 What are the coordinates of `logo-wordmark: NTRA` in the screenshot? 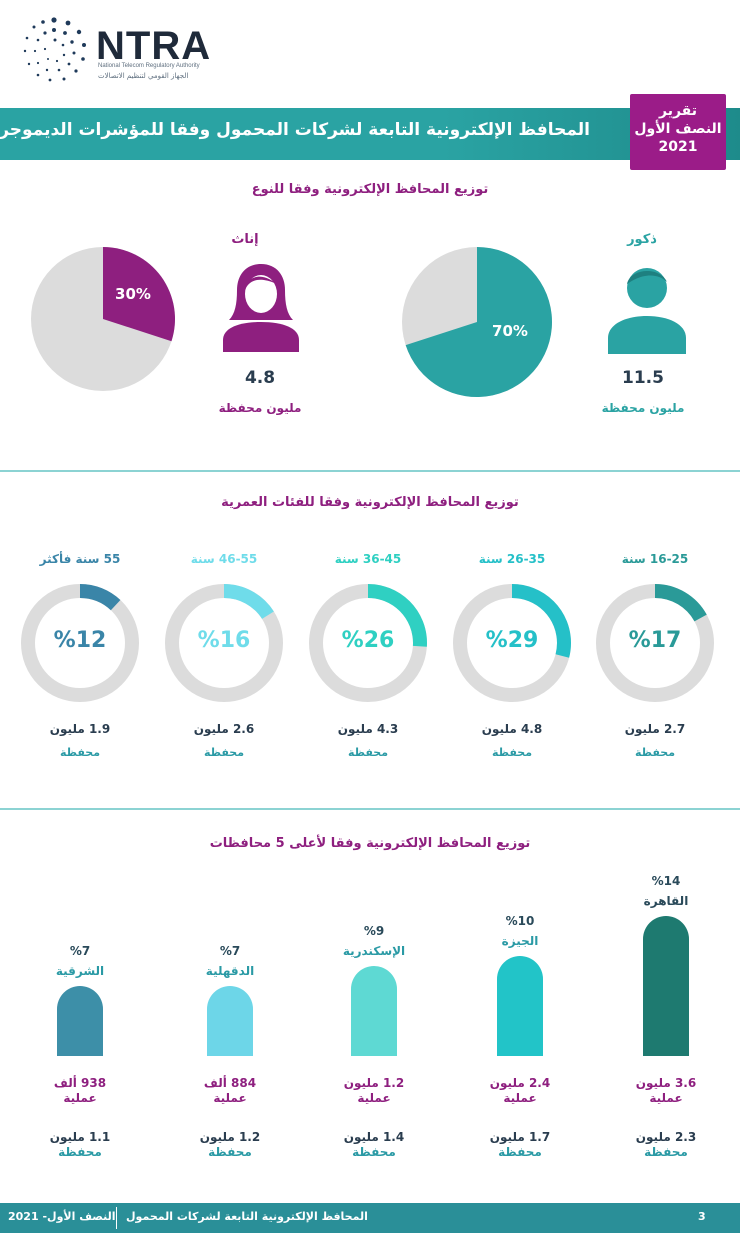 It's located at (154, 46).